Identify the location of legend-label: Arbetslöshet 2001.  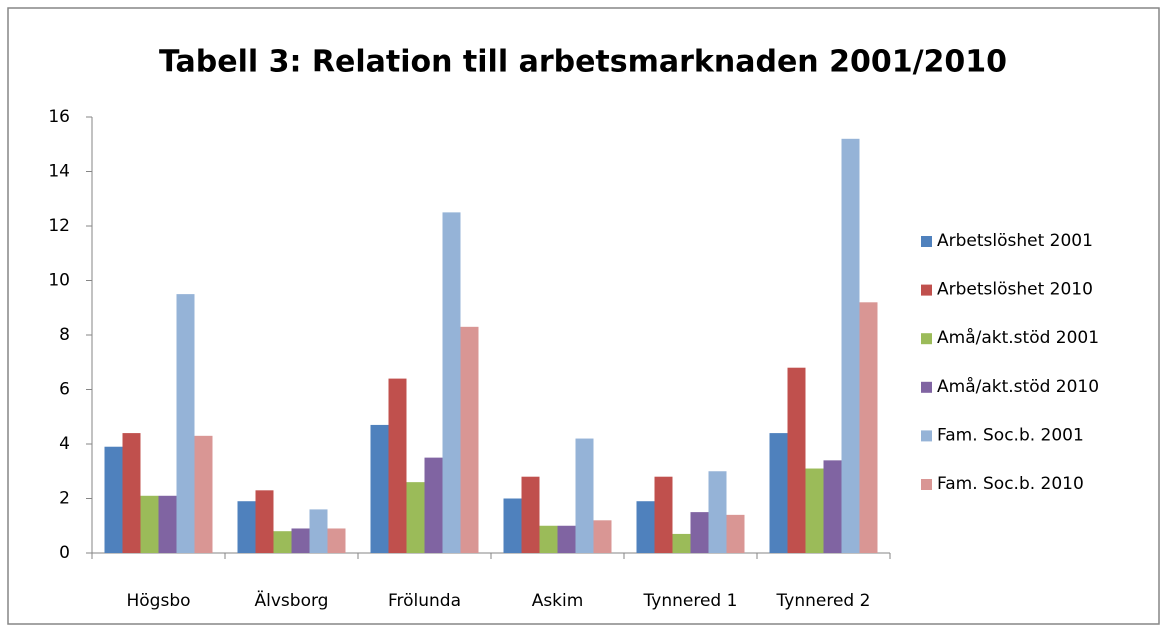
(1015, 241).